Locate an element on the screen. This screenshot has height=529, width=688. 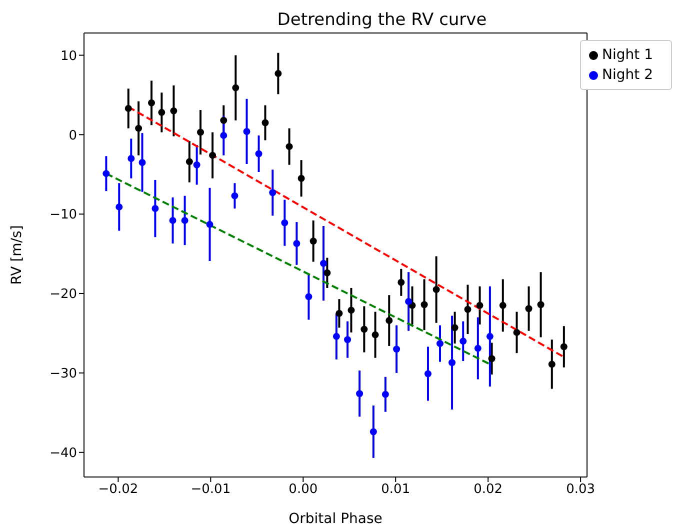
y-tick-label: 10 is located at coordinates (68, 56).